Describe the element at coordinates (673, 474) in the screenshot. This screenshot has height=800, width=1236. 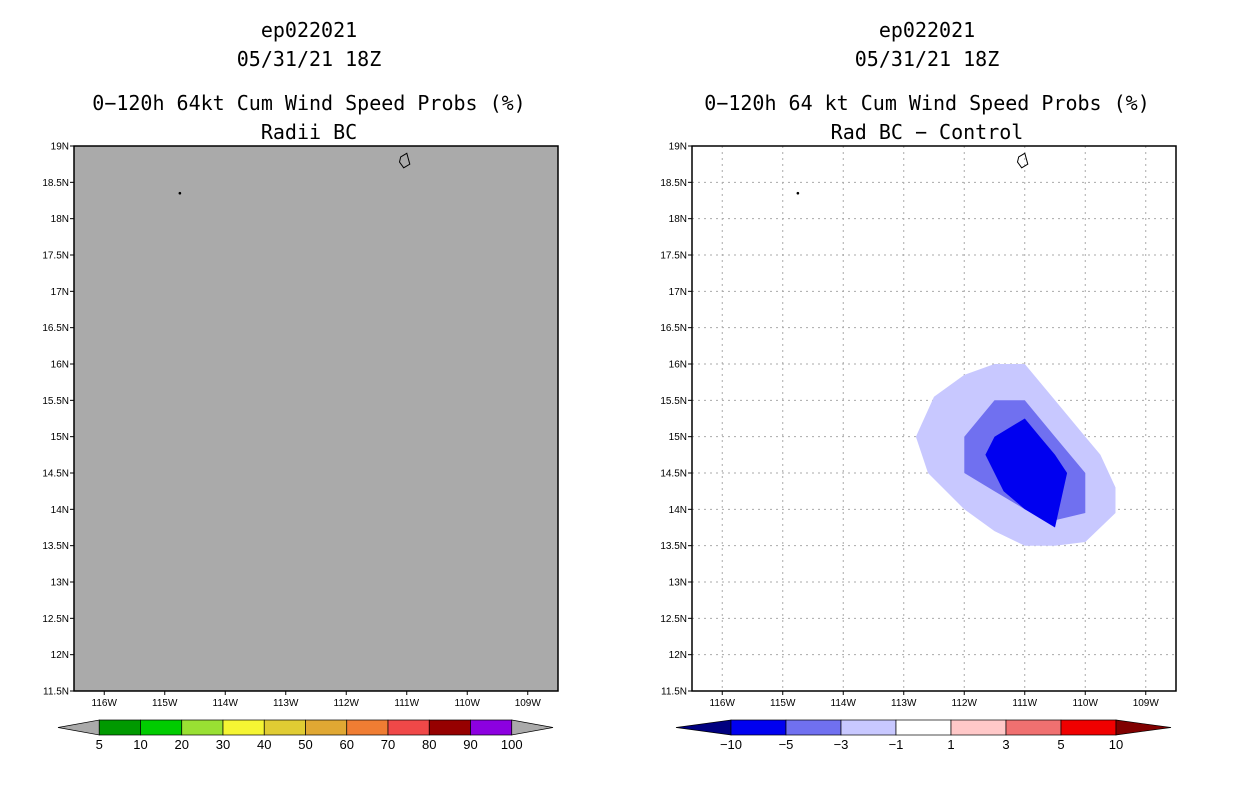
I see `right-ytick-label-6: 14.5N` at that location.